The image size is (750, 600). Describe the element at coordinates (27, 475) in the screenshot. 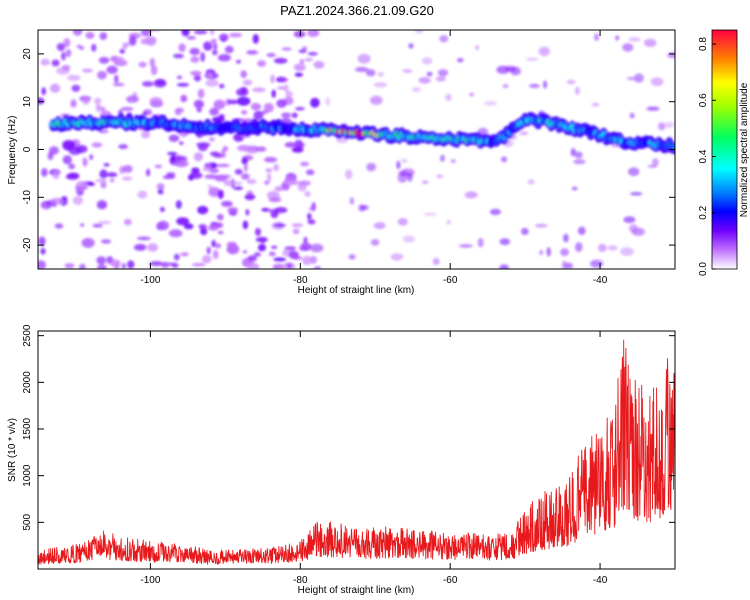

I see `y-tick-label: 1000` at that location.